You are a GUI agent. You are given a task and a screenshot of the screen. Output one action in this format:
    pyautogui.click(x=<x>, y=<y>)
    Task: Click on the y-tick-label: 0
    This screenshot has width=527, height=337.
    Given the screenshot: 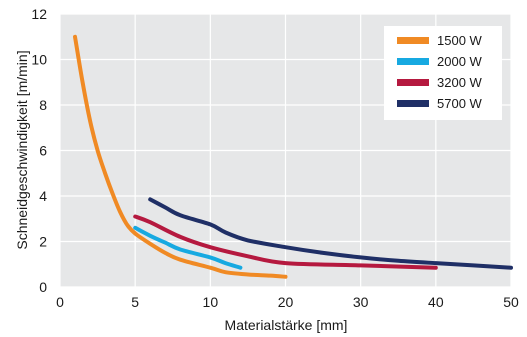 What is the action you would take?
    pyautogui.click(x=43, y=287)
    